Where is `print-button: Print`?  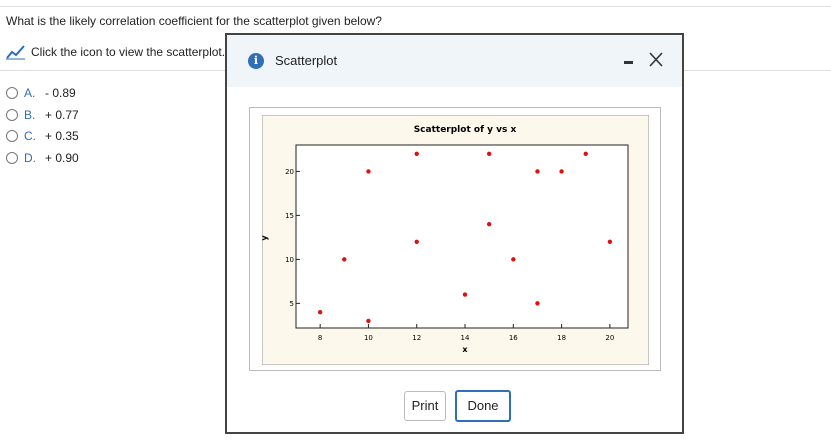 print-button: Print is located at coordinates (425, 406).